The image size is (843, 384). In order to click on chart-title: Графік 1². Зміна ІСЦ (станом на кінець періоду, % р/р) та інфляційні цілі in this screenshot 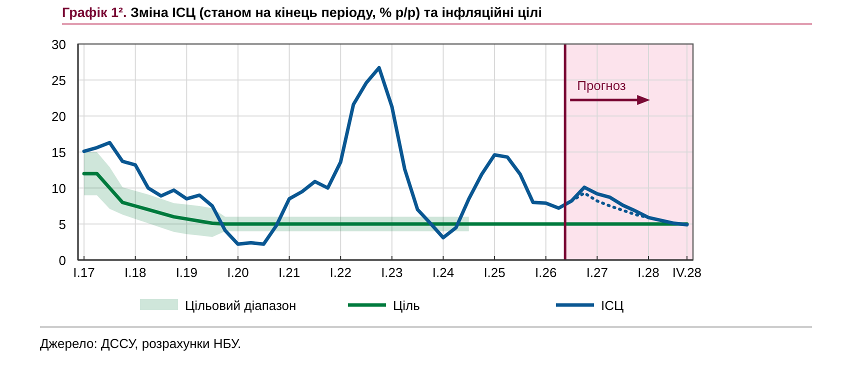, I will do `click(302, 12)`.